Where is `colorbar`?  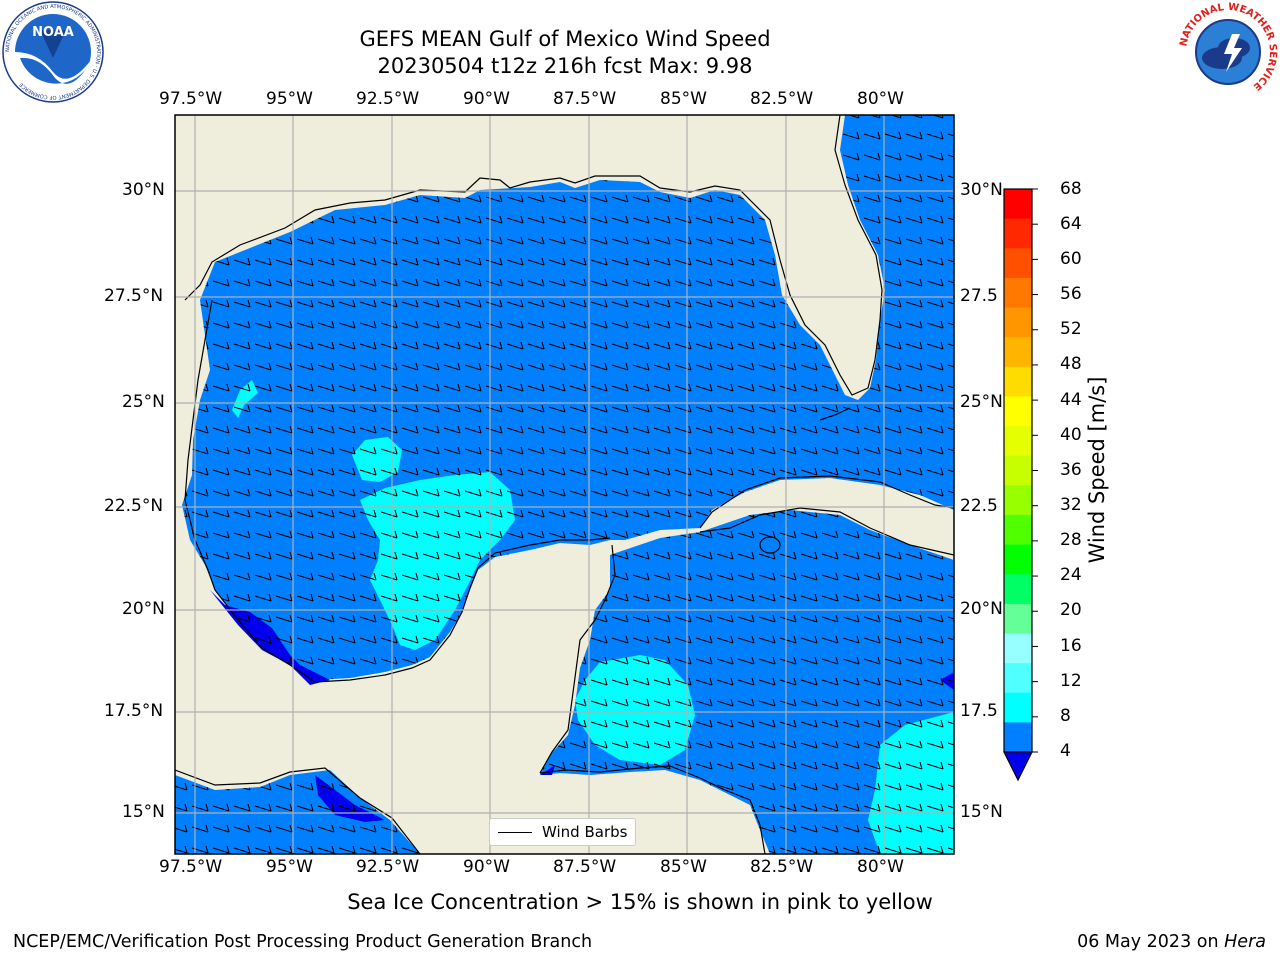 colorbar is located at coordinates (1021, 470).